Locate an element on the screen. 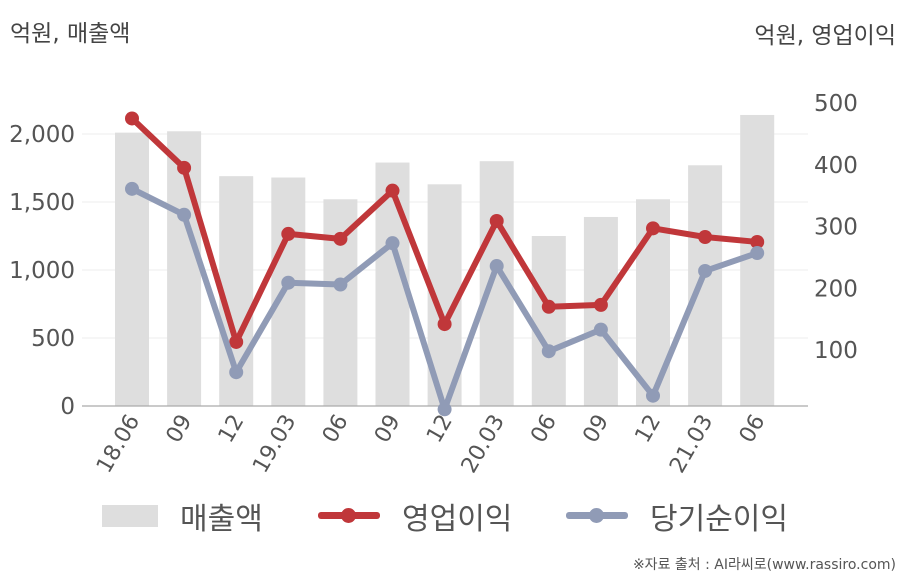 The height and width of the screenshot is (580, 908). legend-item-net-income: 당기순이익 is located at coordinates (677, 516).